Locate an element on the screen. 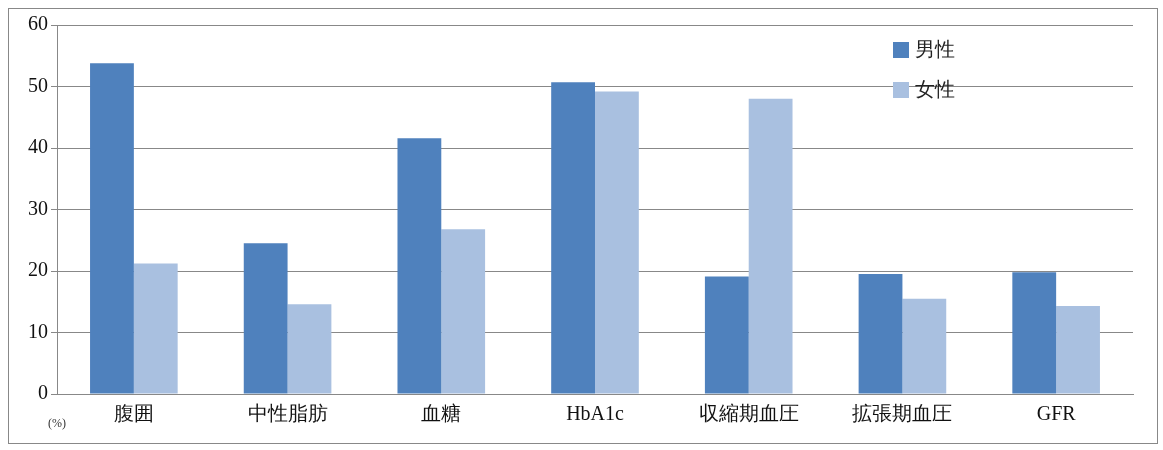 This screenshot has width=1163, height=450. x-tick-label: 拡張期血圧 is located at coordinates (902, 413).